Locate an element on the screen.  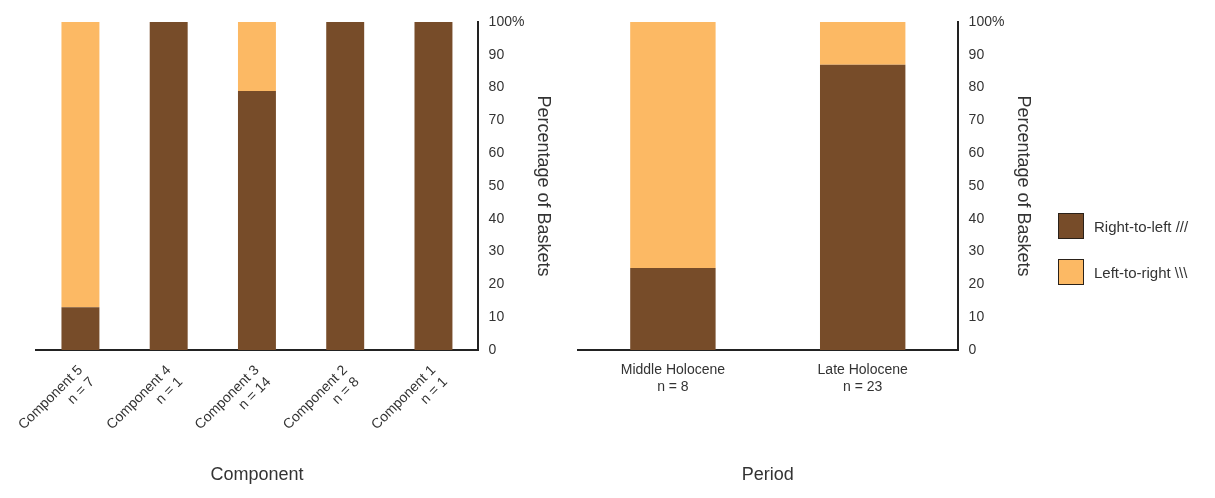
x-tick-label: Late Holocene n = 23 is located at coordinates (863, 378).